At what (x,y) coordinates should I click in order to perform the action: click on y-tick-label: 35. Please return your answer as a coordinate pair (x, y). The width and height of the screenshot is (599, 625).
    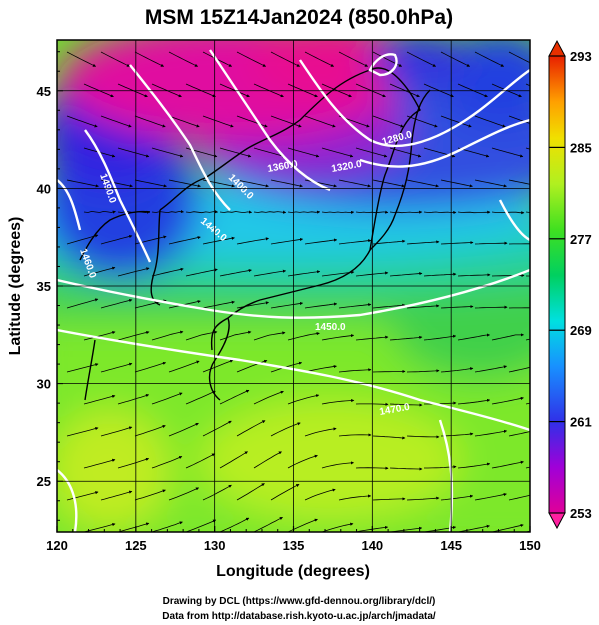
    Looking at the image, I should click on (44, 286).